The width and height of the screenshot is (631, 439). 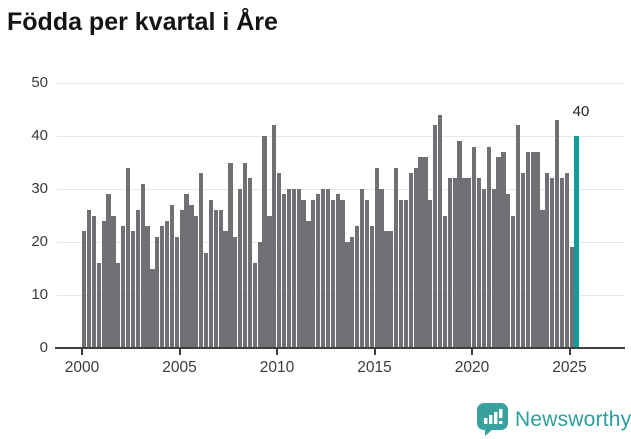 What do you see at coordinates (142, 22) in the screenshot?
I see `chart-title: Födda per kvartal i Åre` at bounding box center [142, 22].